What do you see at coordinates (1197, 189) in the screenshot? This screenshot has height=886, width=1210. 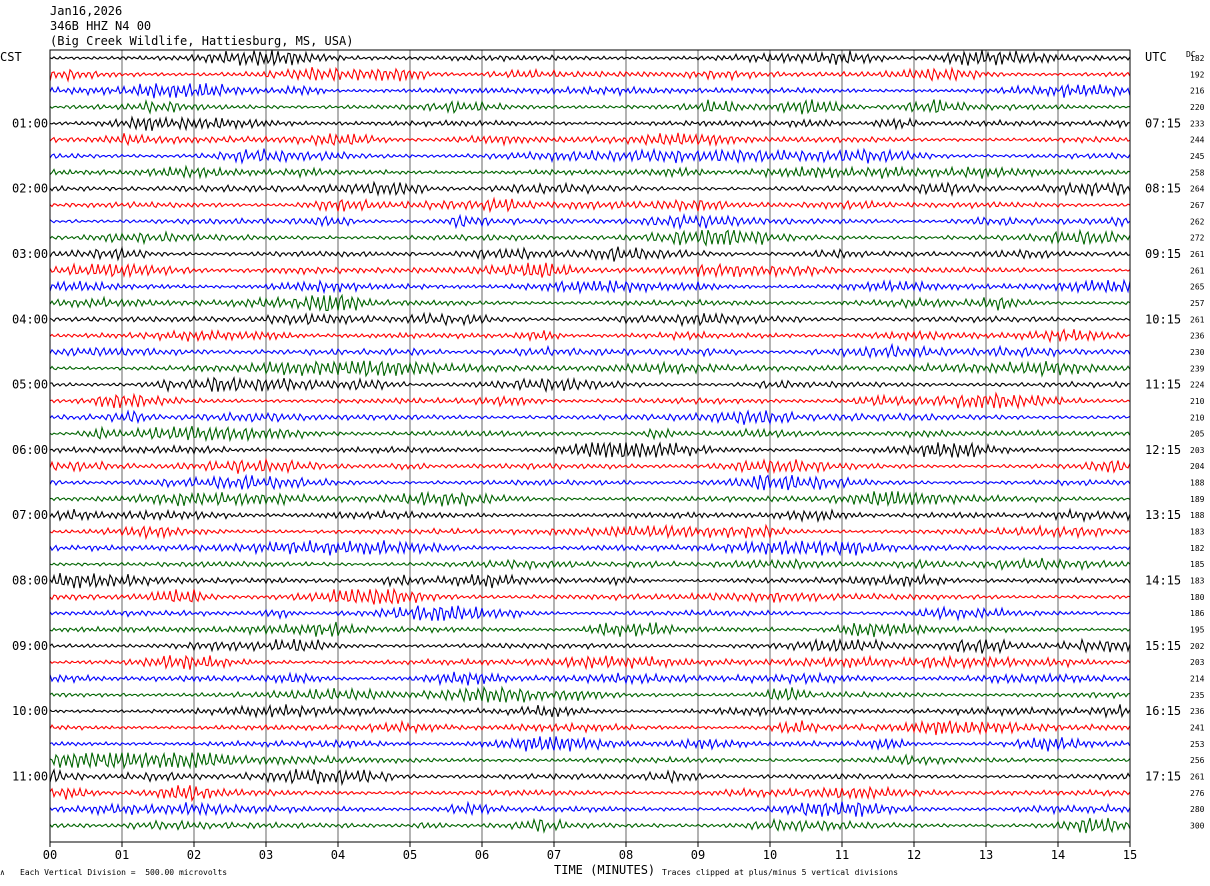 I see `dc-offset-label: 264` at bounding box center [1197, 189].